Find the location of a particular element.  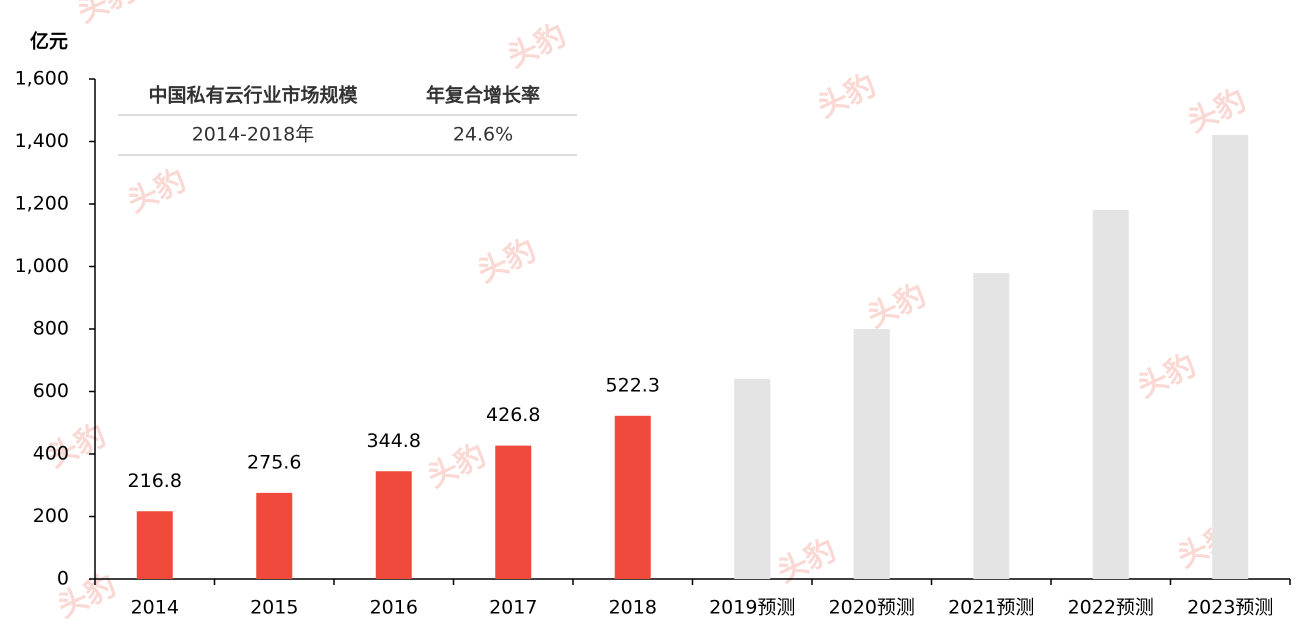

y-tick-label: 1,400 is located at coordinates (42, 141).